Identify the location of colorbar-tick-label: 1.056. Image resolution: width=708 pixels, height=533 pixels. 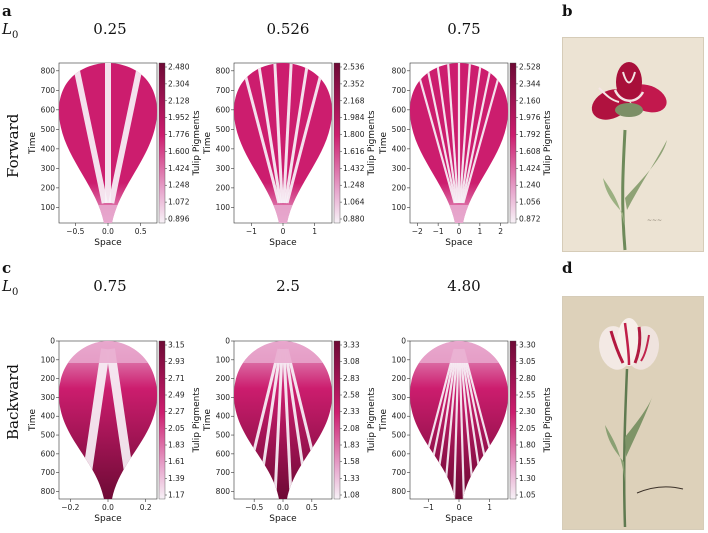
(530, 202).